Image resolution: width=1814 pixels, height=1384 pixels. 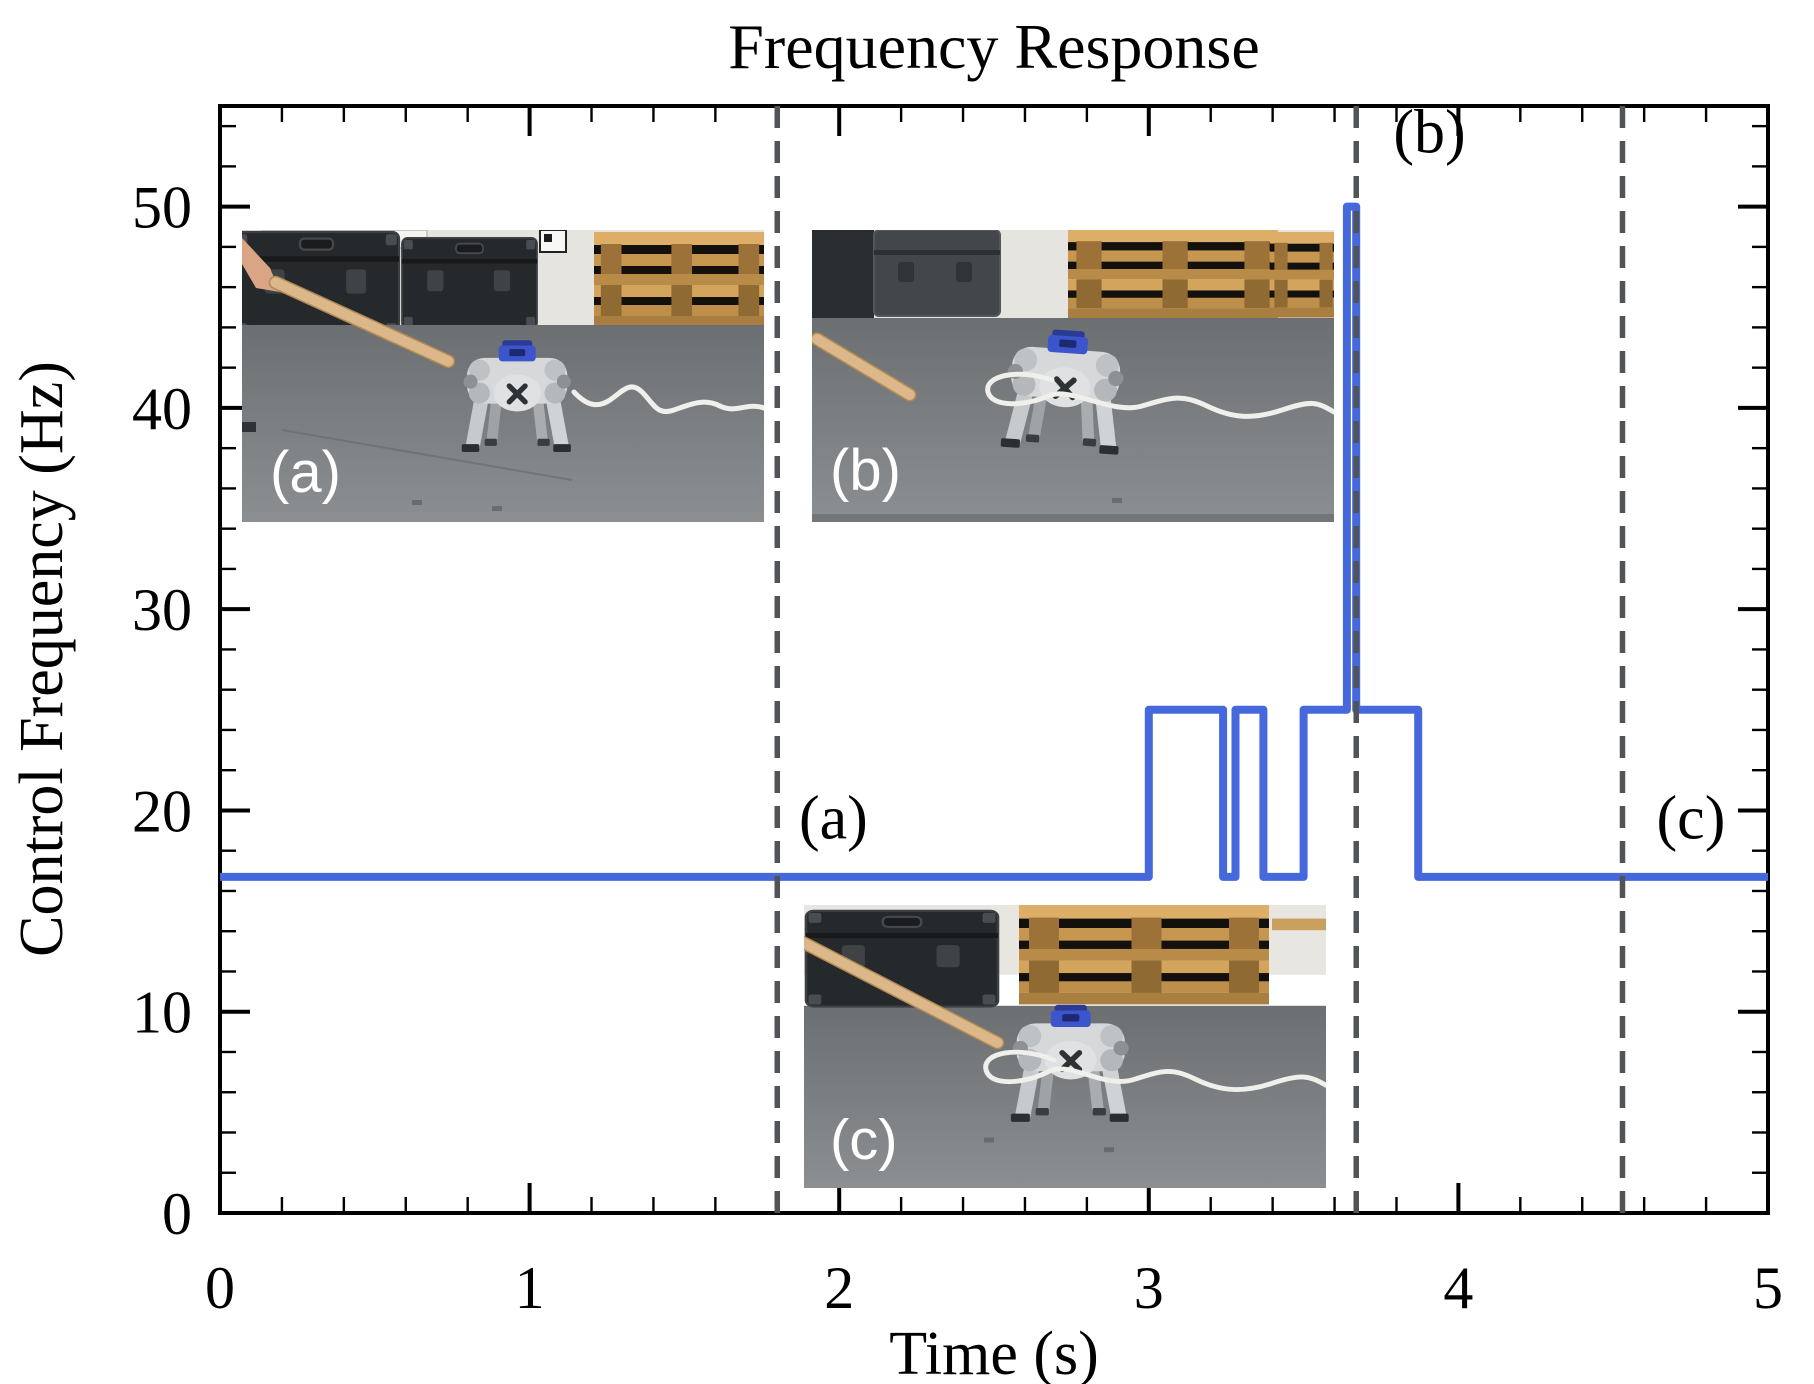 What do you see at coordinates (1065, 1046) in the screenshot?
I see `inset-photo-c: (c)` at bounding box center [1065, 1046].